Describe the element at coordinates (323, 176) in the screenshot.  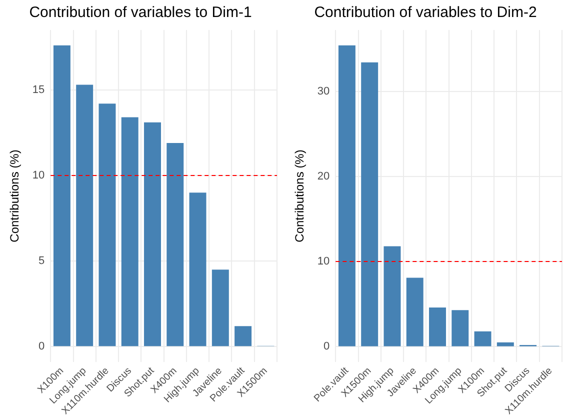
I see `y-tick-label: 20` at that location.